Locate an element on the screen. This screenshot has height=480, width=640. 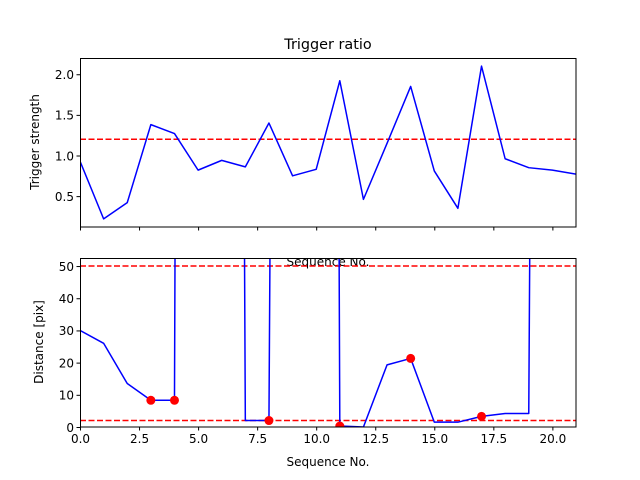
x-tick-label: 7.5 is located at coordinates (257, 439).